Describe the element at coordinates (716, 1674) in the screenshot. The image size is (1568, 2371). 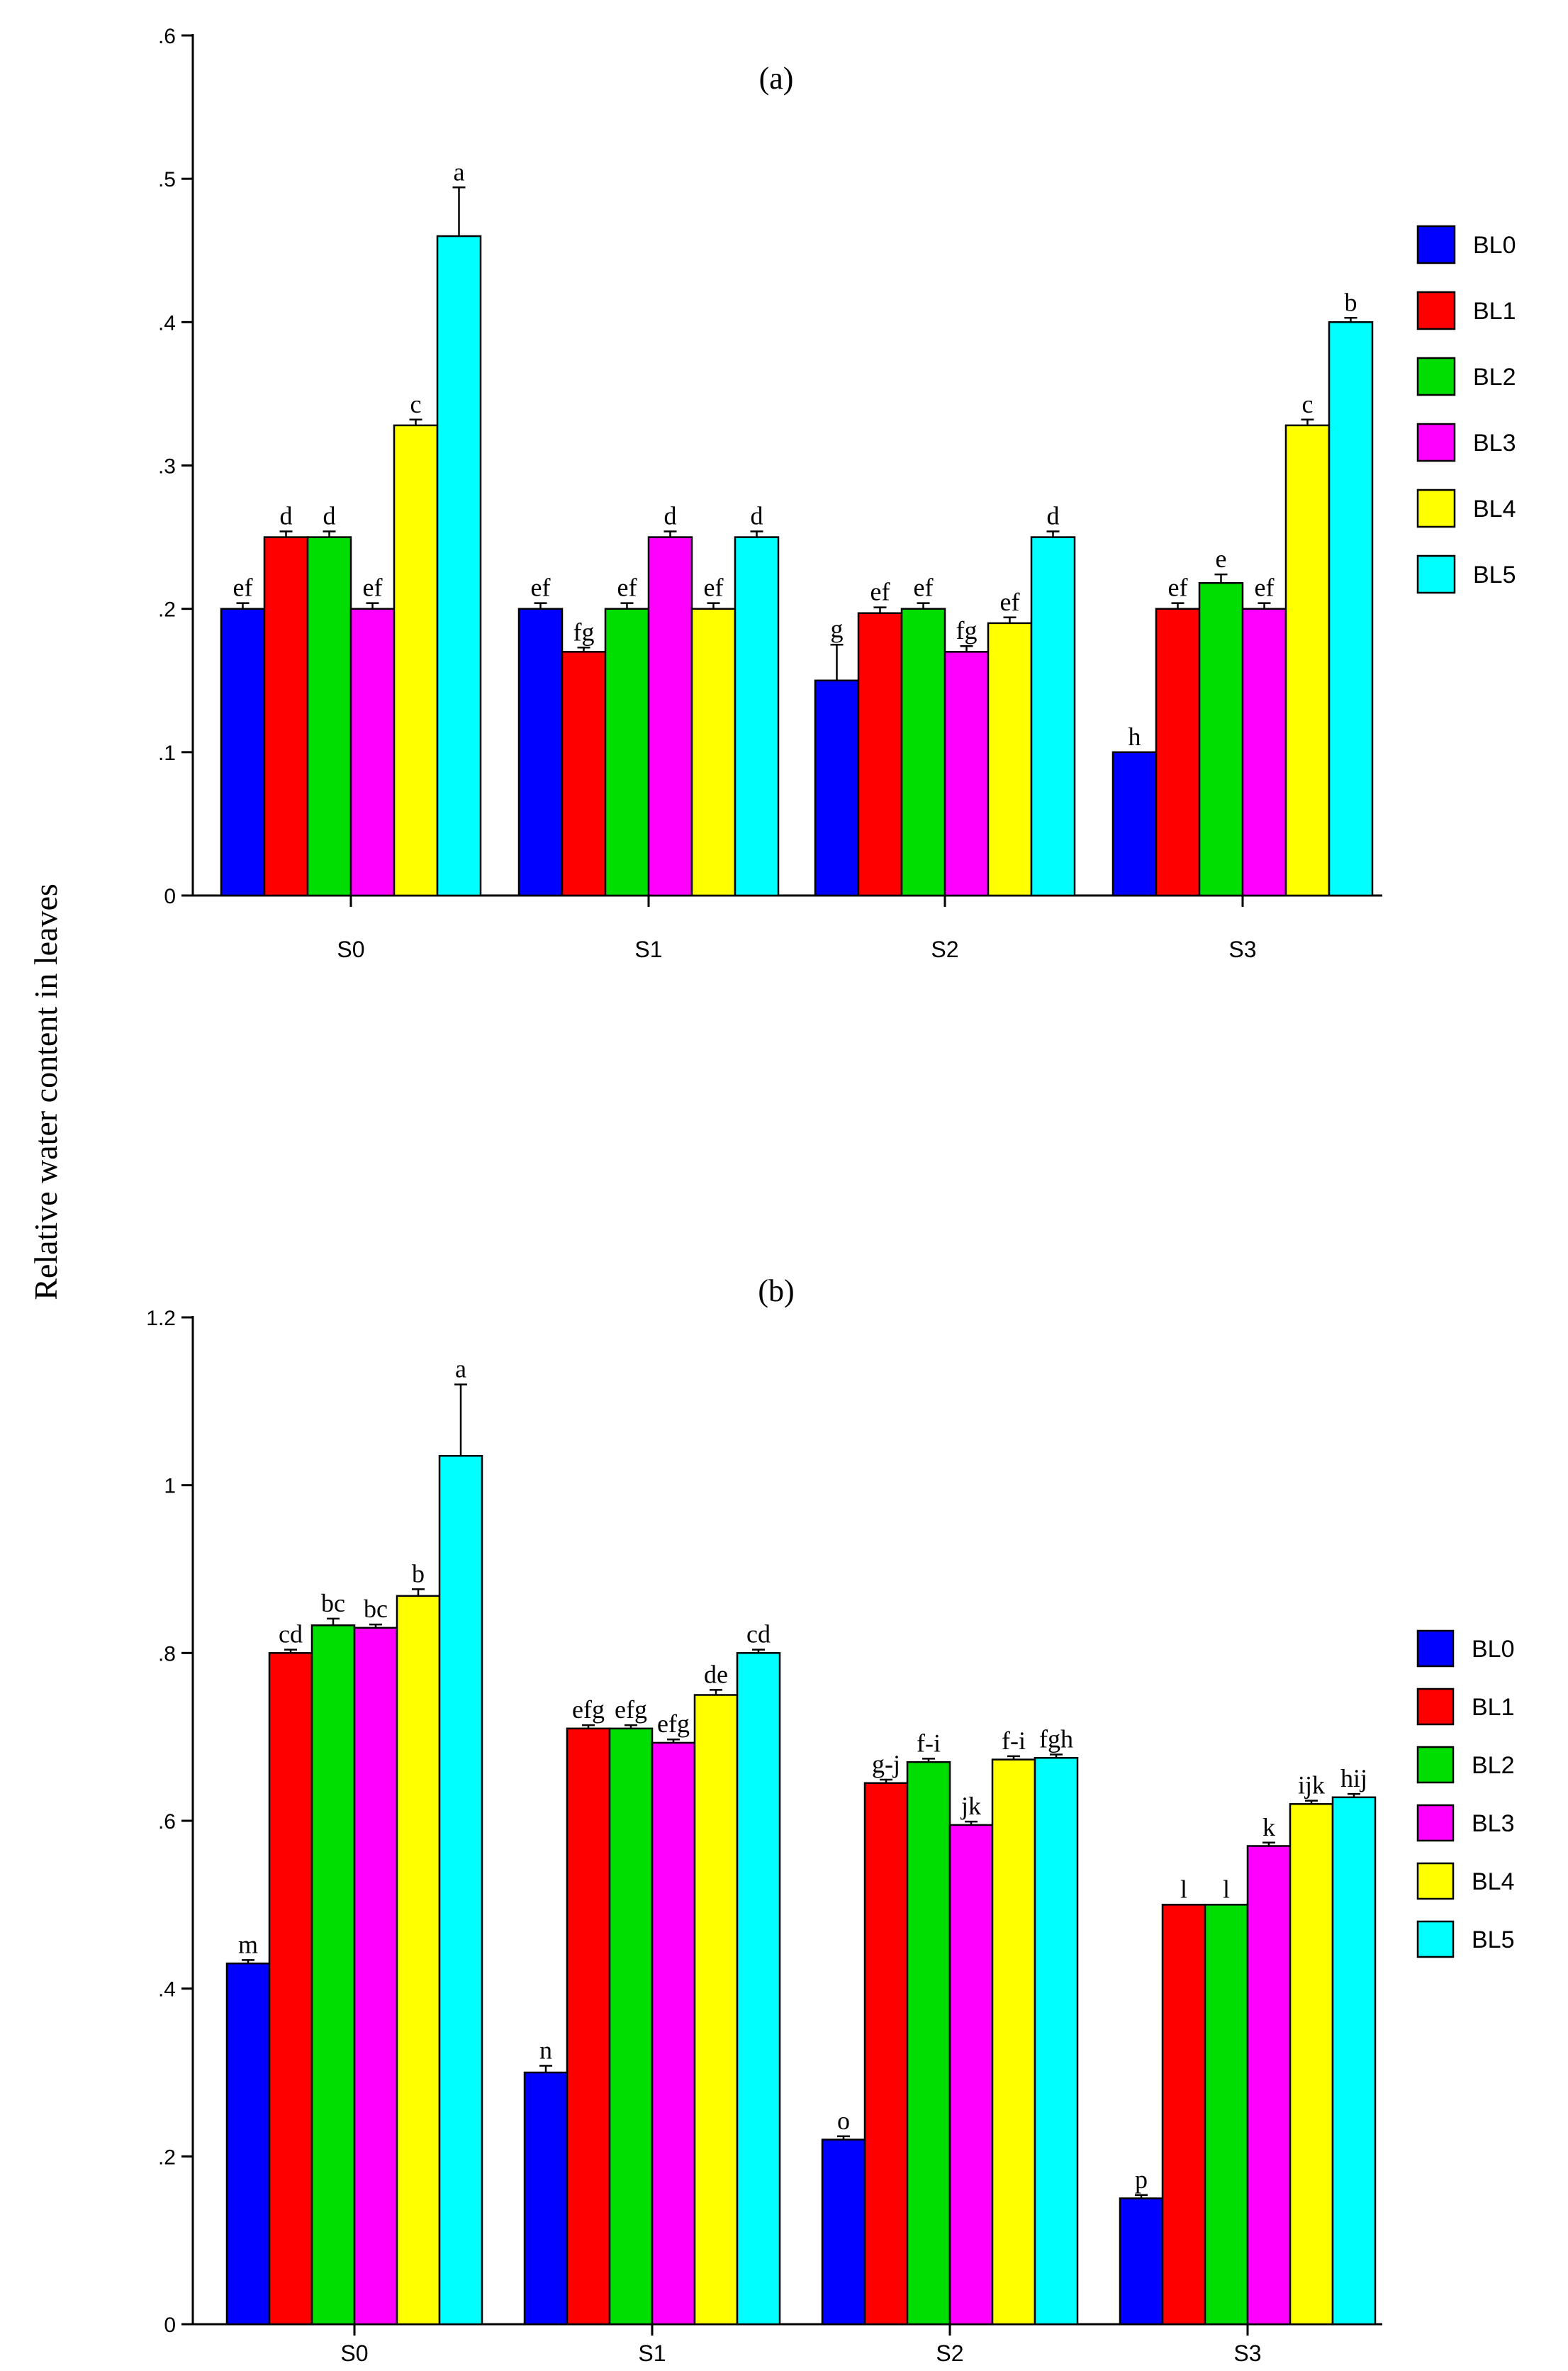
I see `data-label: de` at that location.